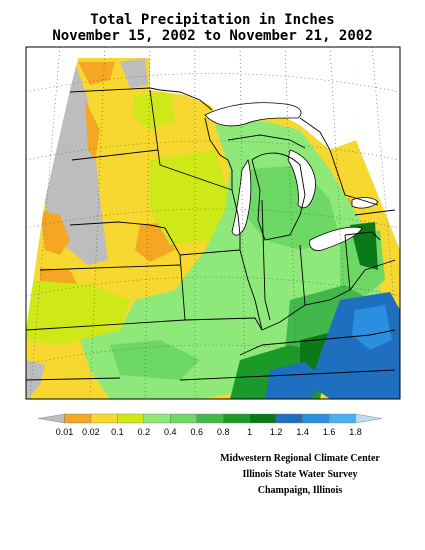 The image size is (425, 550). What do you see at coordinates (223, 432) in the screenshot?
I see `legend-tick-label: 0.8` at bounding box center [223, 432].